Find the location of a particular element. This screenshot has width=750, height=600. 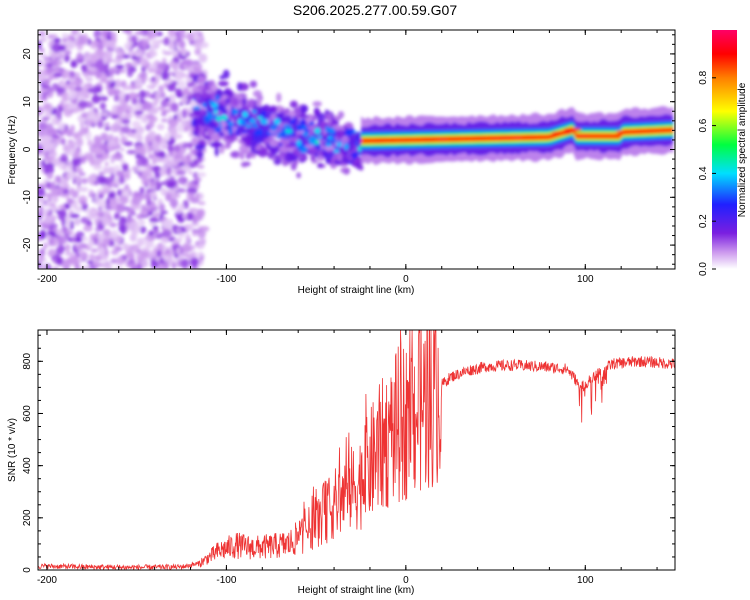

snr-ytick-label: 800 is located at coordinates (27, 361).